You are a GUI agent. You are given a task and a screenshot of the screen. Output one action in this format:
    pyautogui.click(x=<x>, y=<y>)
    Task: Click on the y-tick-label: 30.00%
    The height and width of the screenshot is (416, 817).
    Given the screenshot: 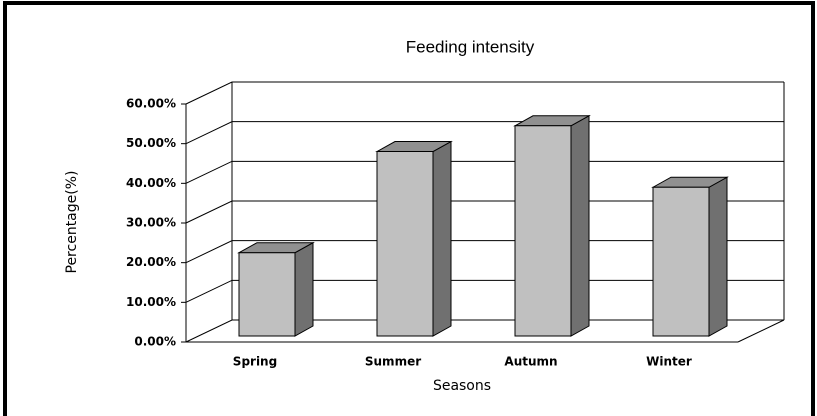 What is the action you would take?
    pyautogui.click(x=151, y=223)
    